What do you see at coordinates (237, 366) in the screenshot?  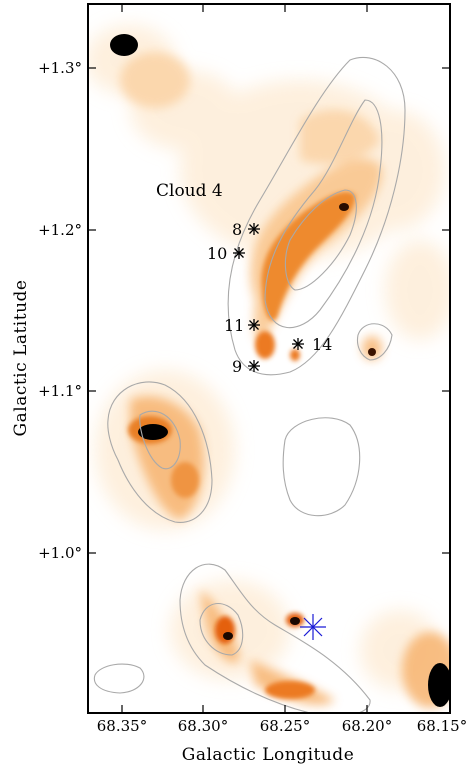 I see `source-label-9: 9` at bounding box center [237, 366].